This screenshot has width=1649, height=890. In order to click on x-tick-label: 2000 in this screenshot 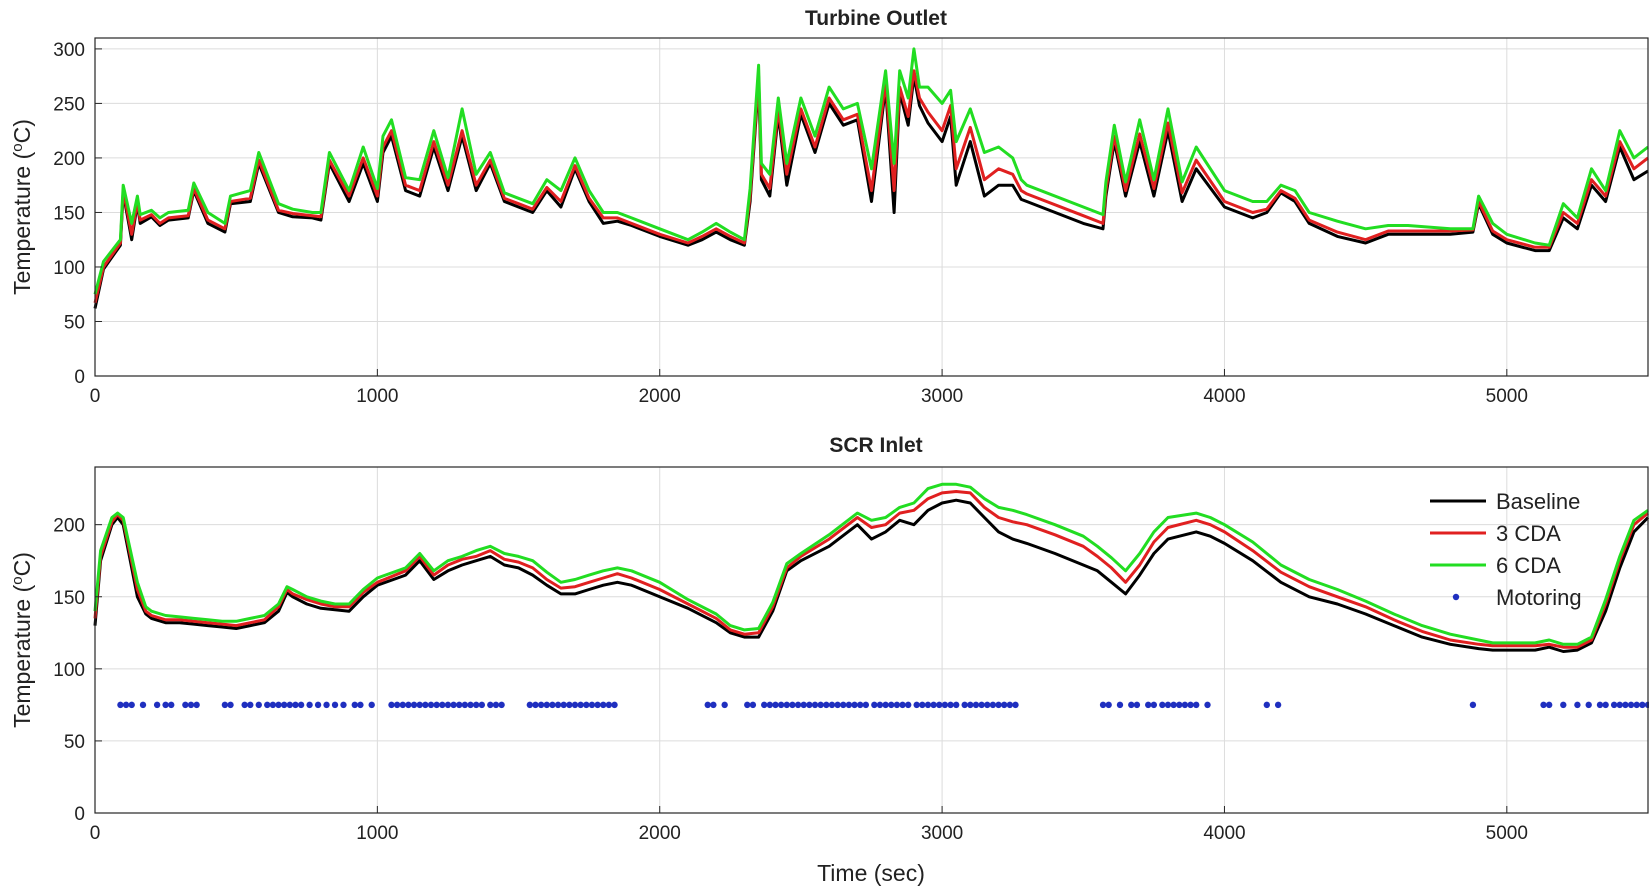, I will do `click(660, 833)`.